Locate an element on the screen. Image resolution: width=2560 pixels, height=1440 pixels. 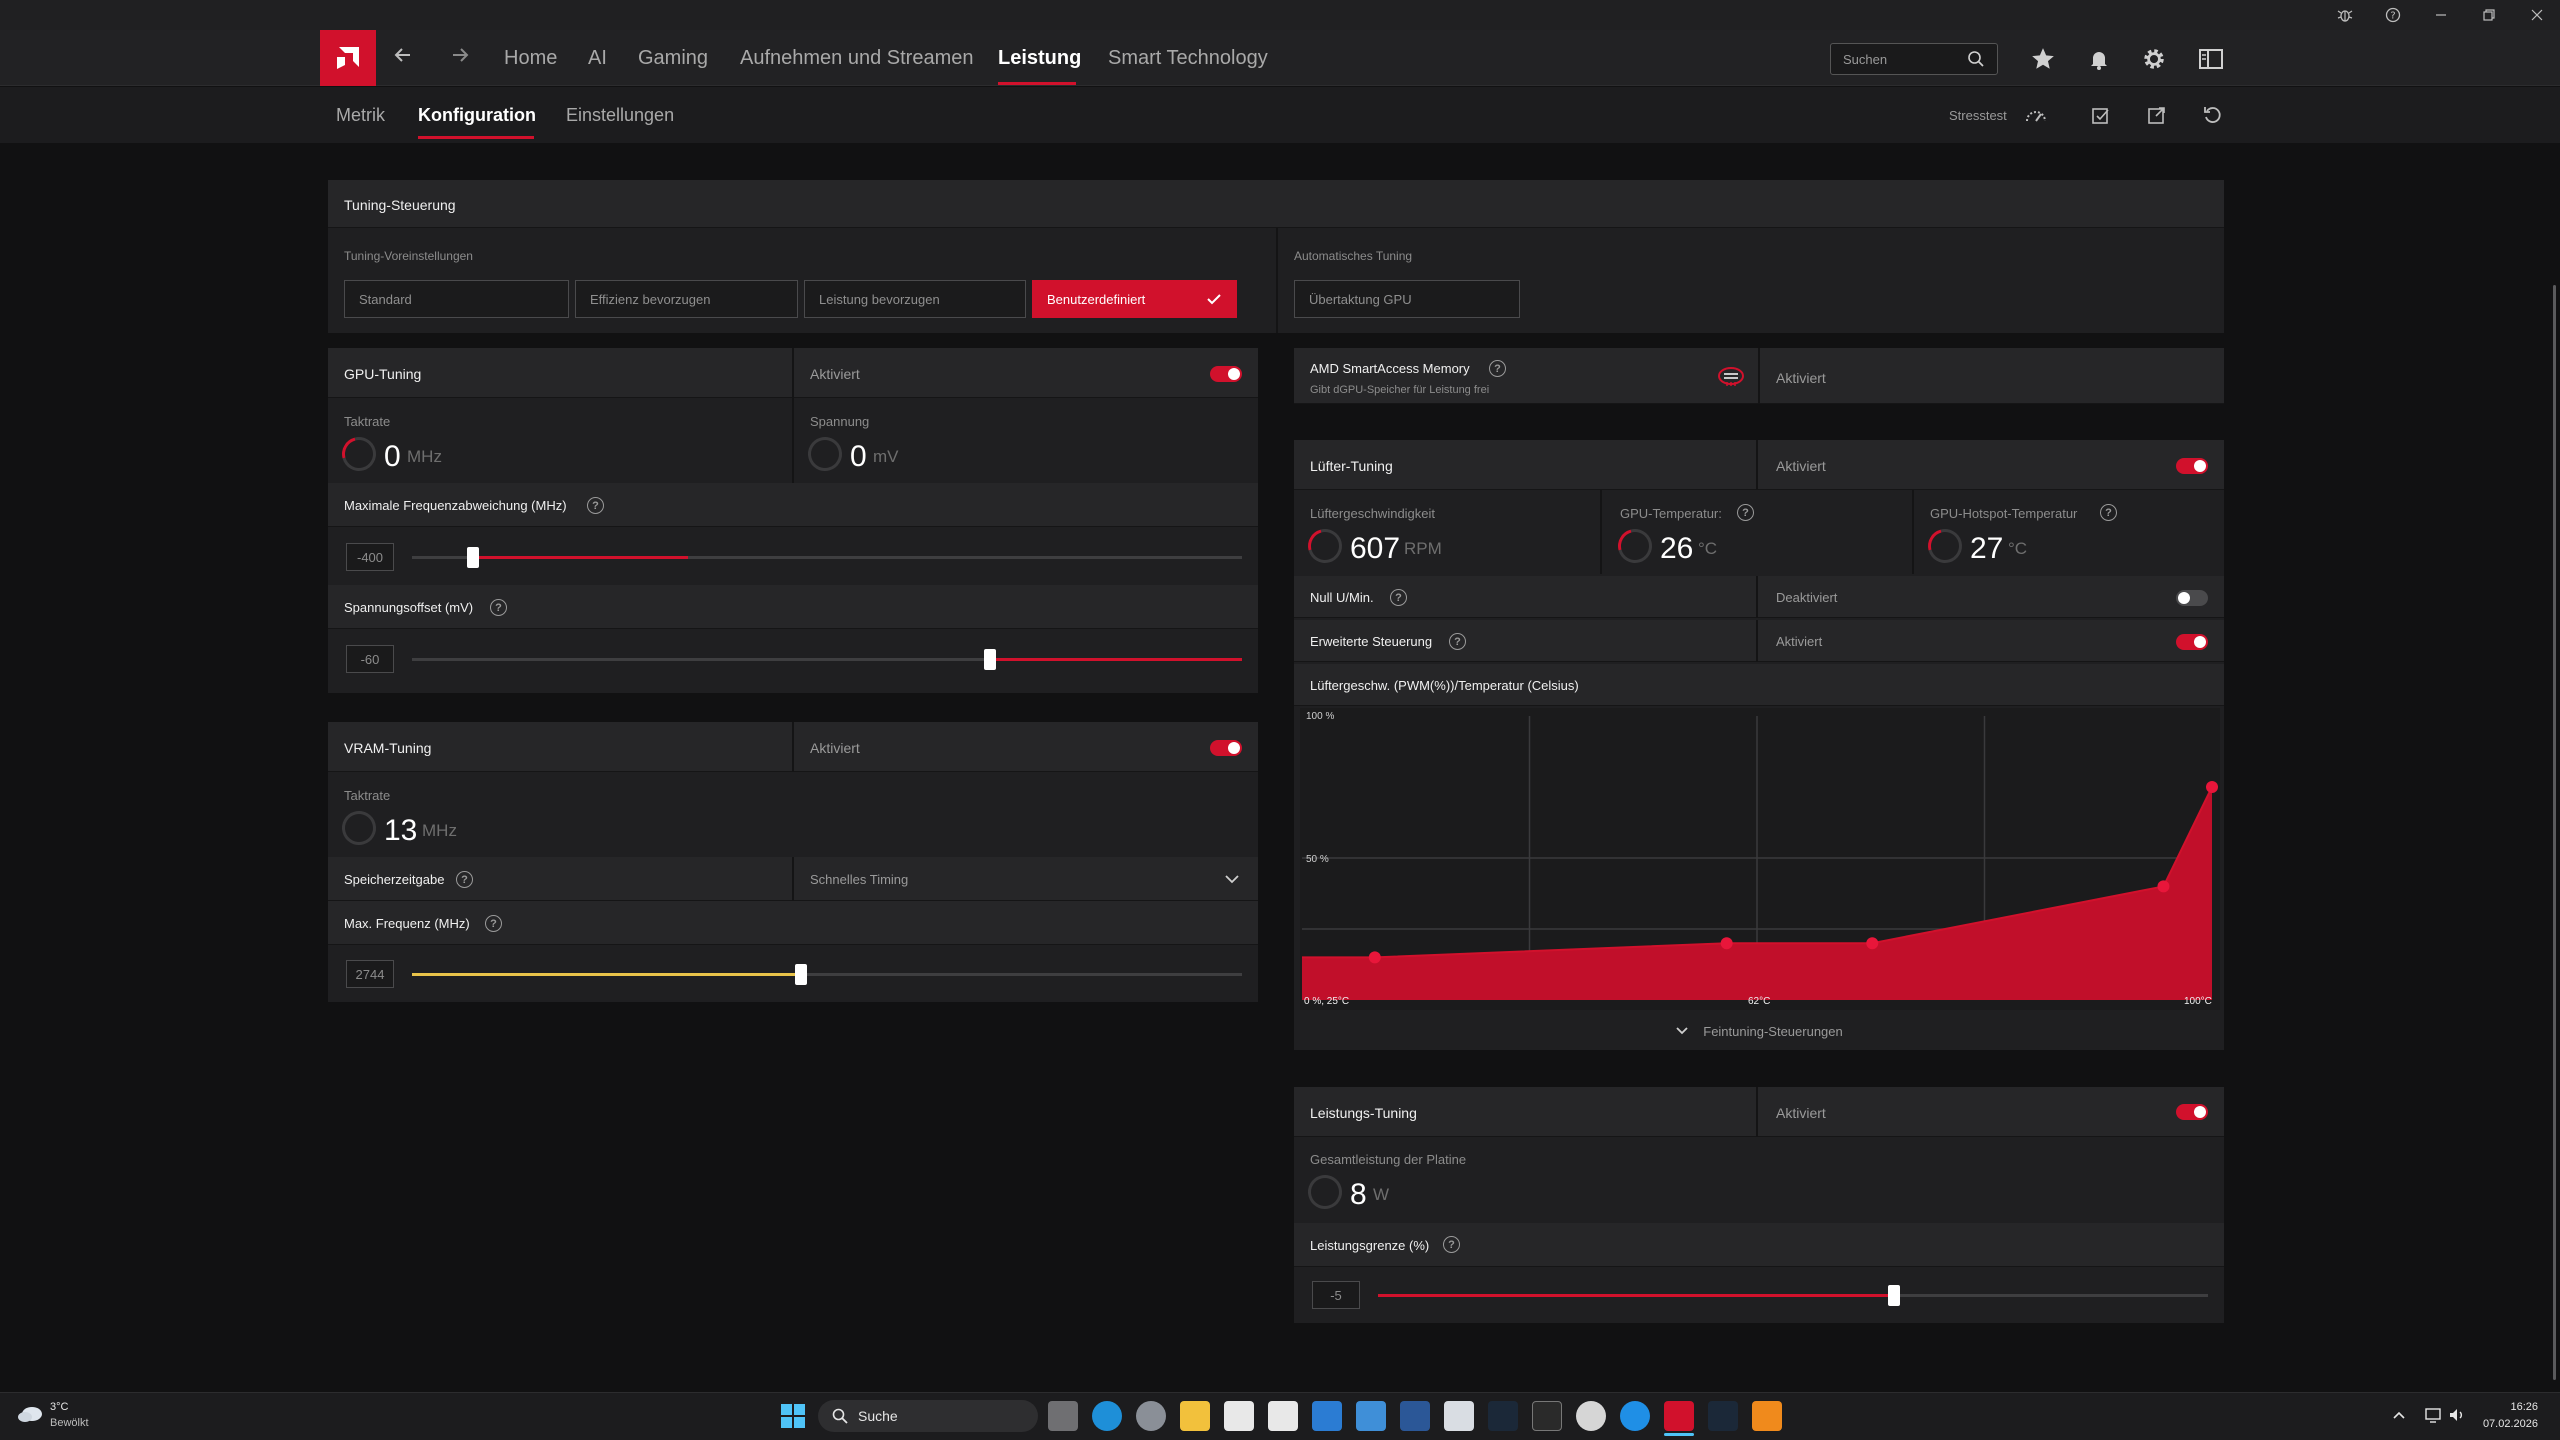
vram-tuning-toggle is located at coordinates (1226, 748).